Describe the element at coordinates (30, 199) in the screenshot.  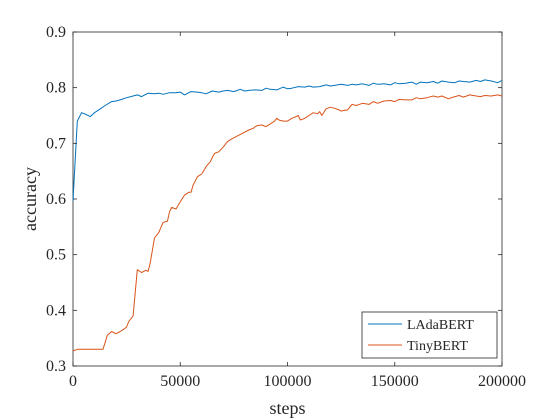
I see `y-axis-label: accuracy` at that location.